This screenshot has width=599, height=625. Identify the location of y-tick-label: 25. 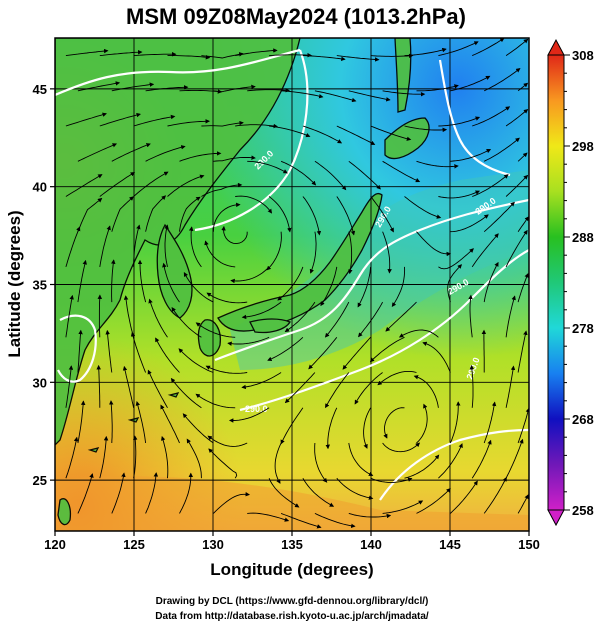
(40, 480).